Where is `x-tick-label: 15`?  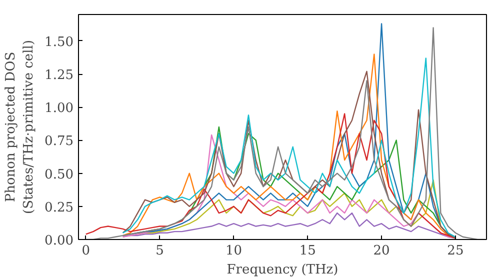
x-tick-label: 15 is located at coordinates (307, 251).